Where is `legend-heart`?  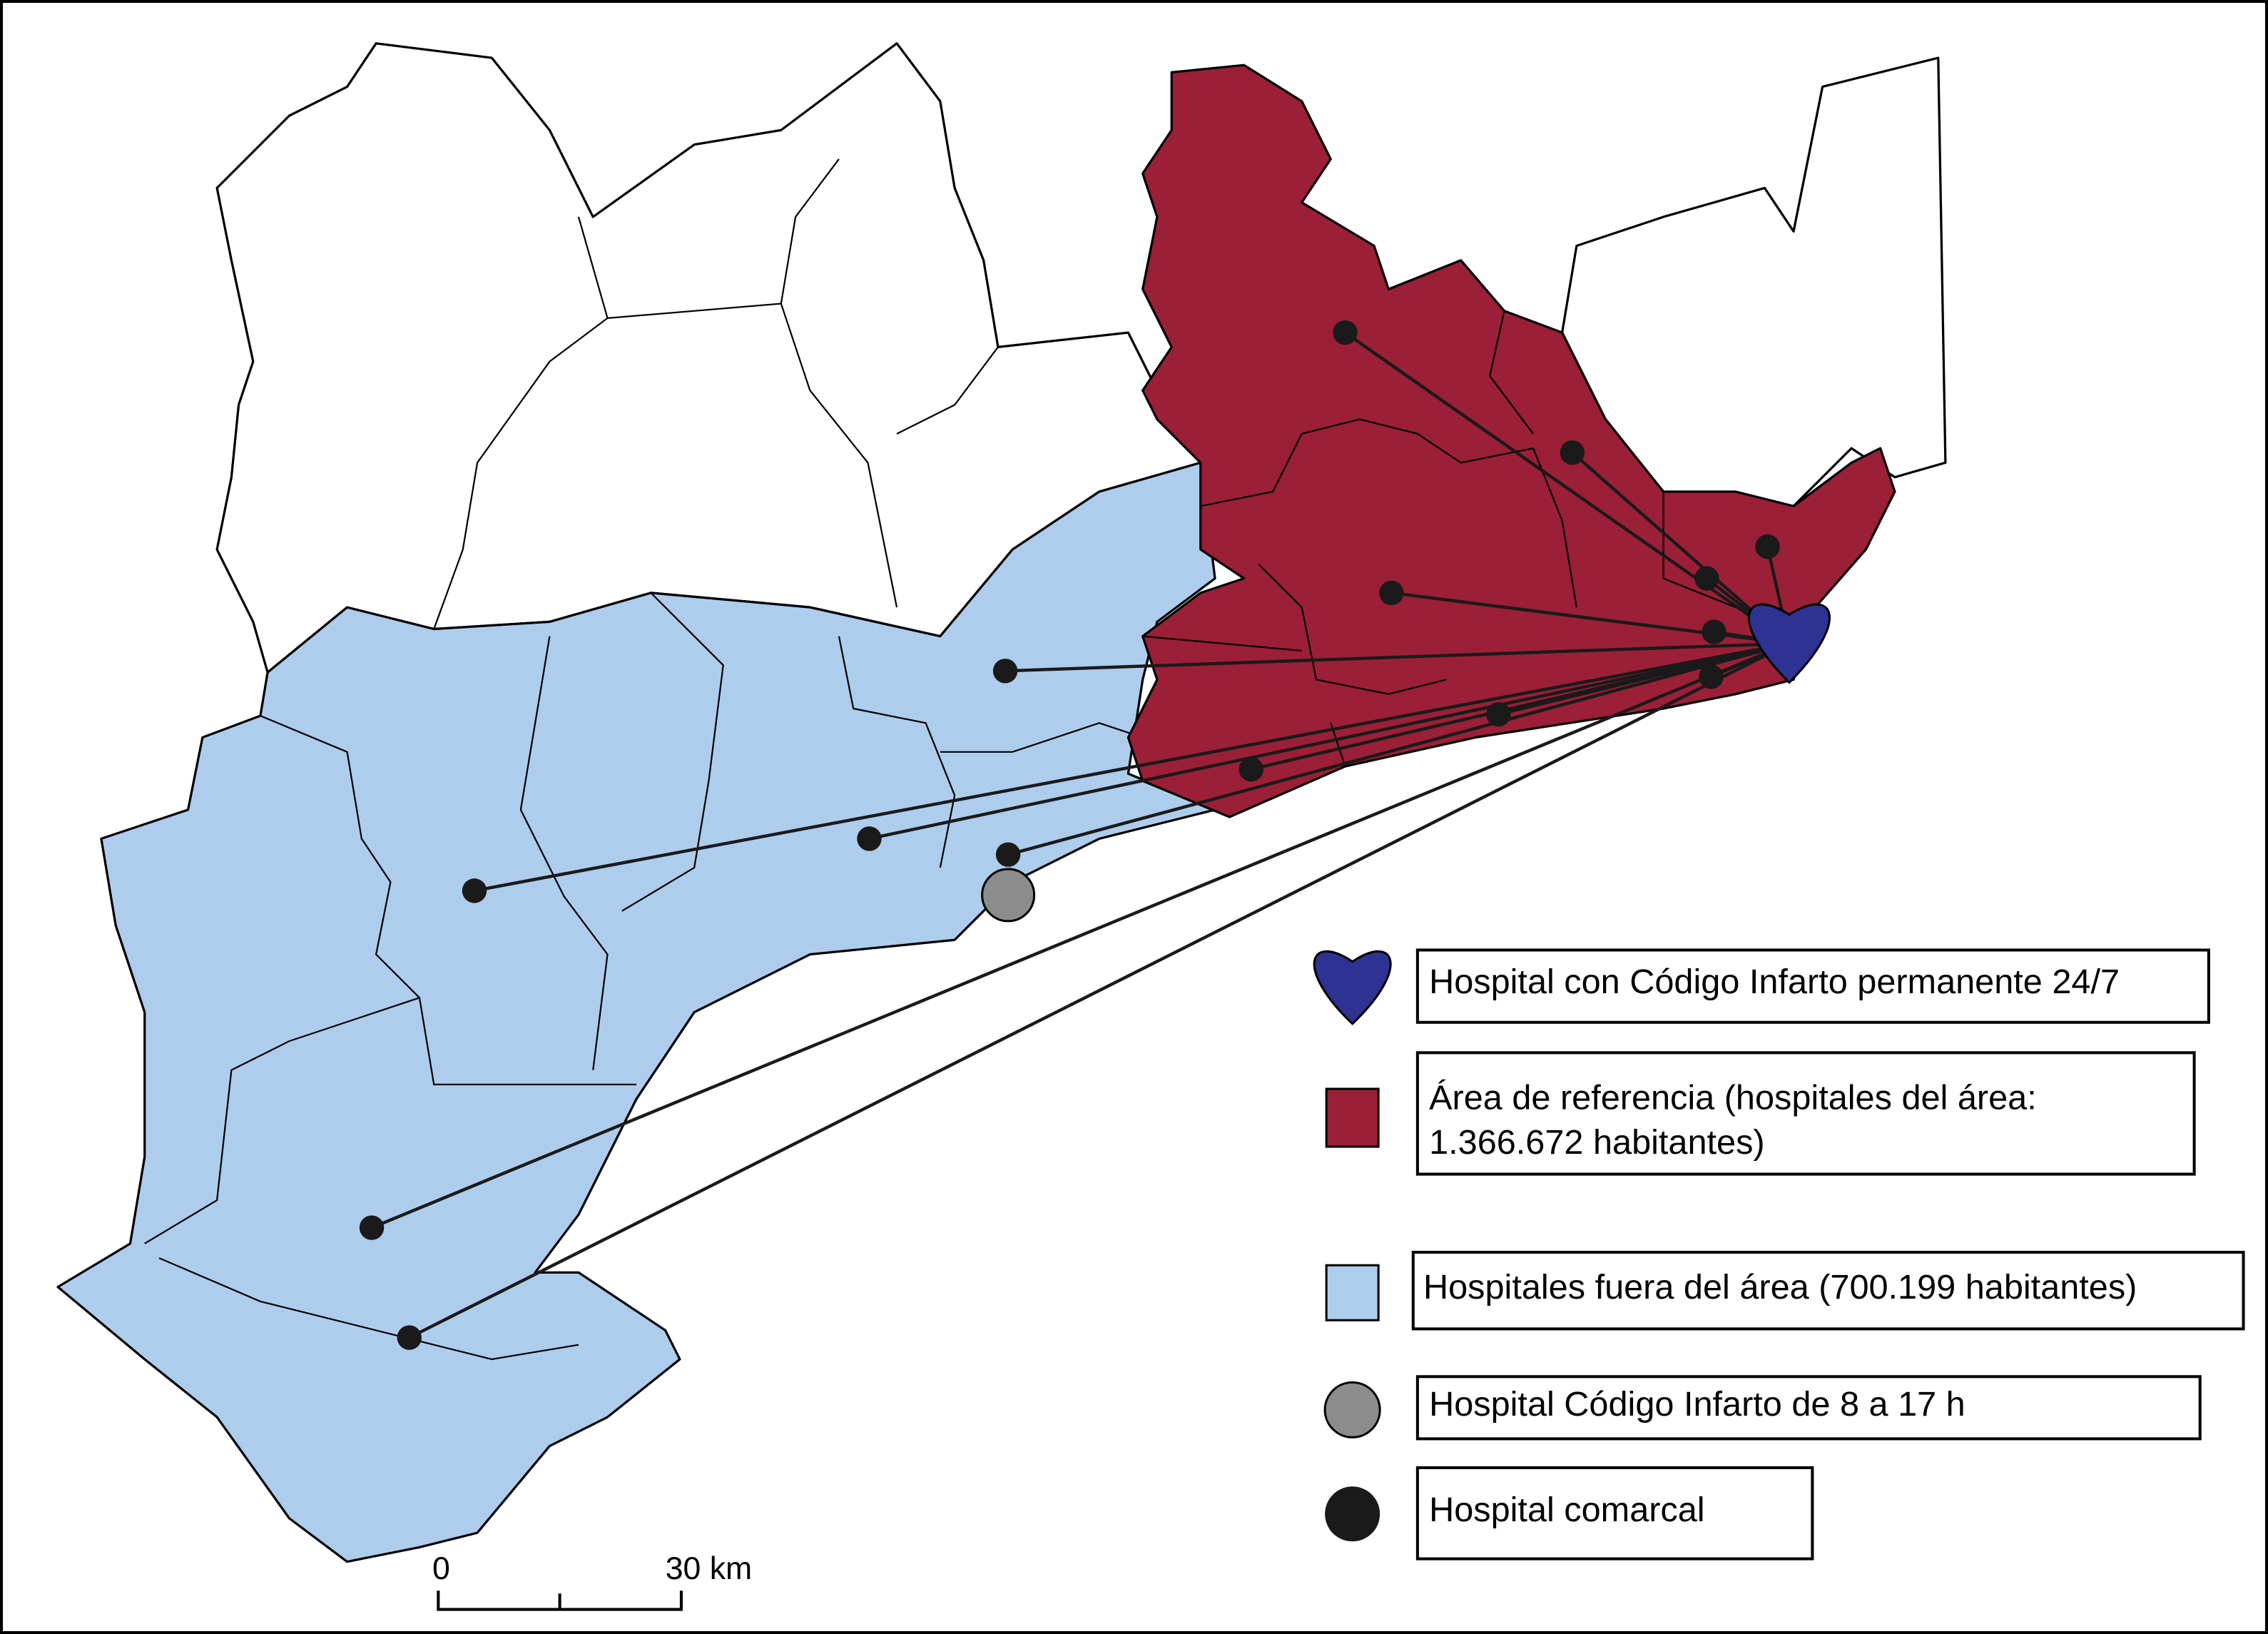
legend-heart is located at coordinates (1353, 987).